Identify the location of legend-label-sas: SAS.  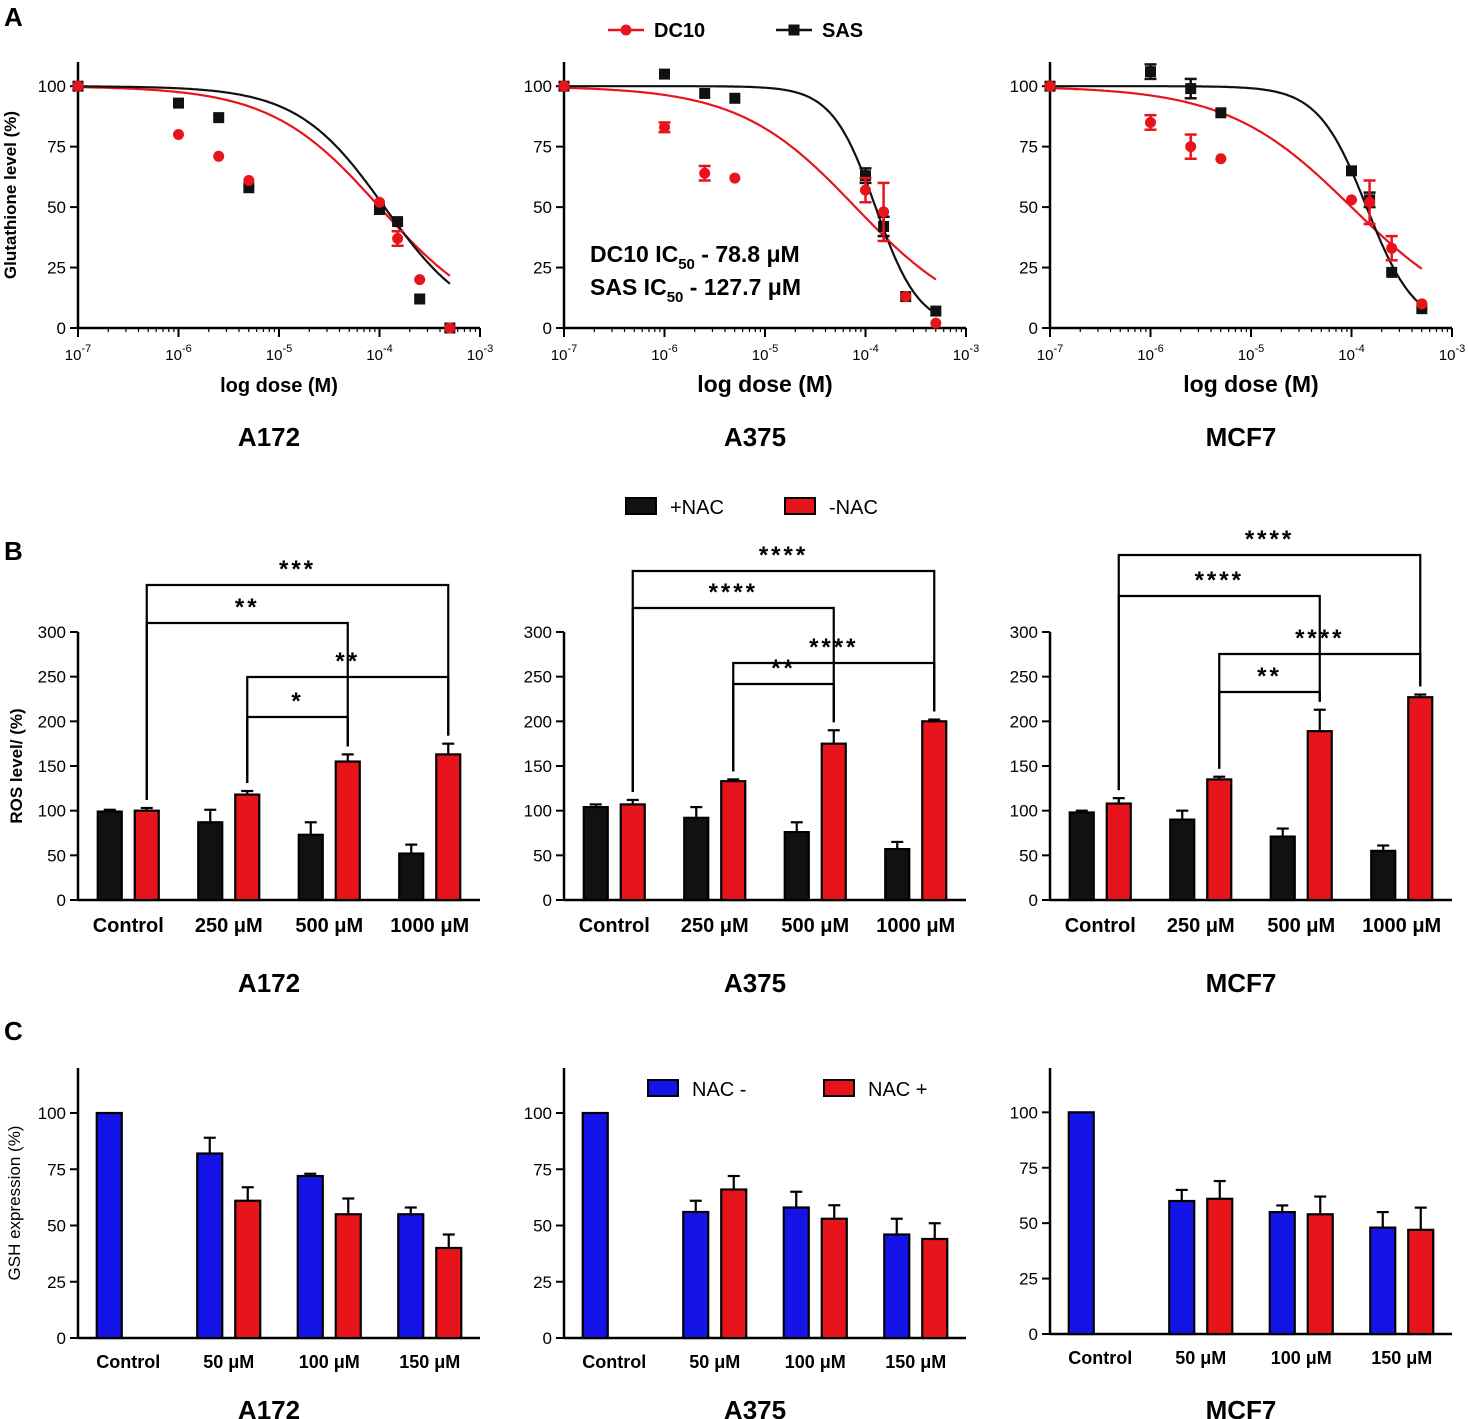
(842, 31).